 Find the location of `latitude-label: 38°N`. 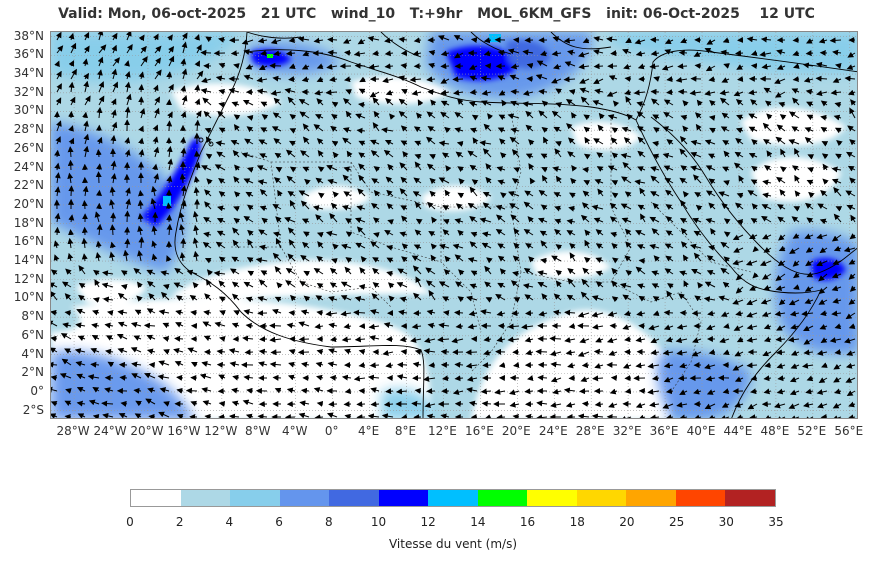

latitude-label: 38°N is located at coordinates (28, 35).